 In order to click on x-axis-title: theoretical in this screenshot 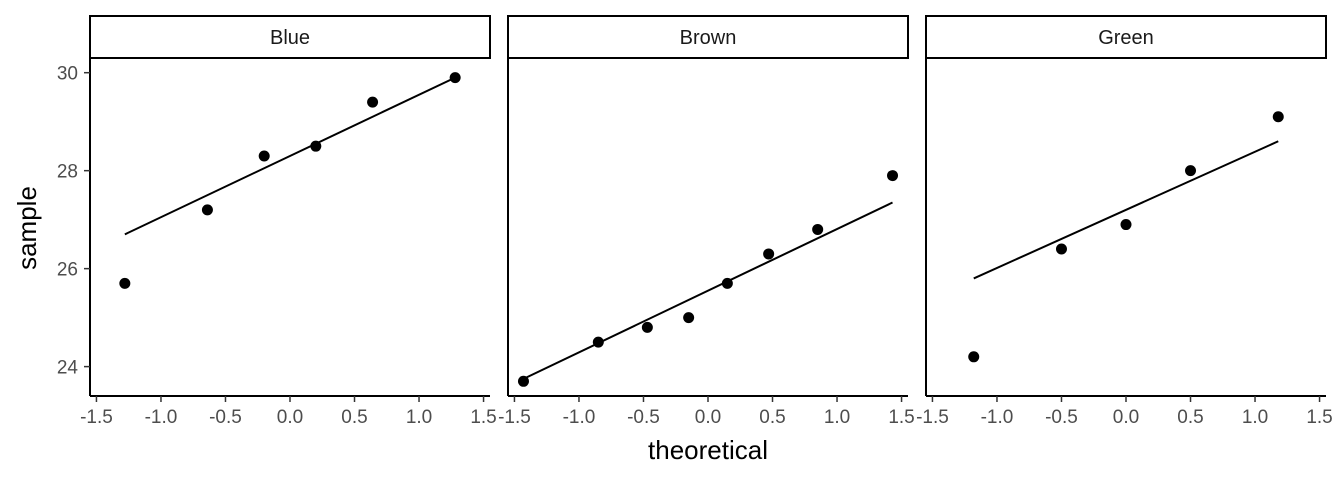, I will do `click(708, 450)`.